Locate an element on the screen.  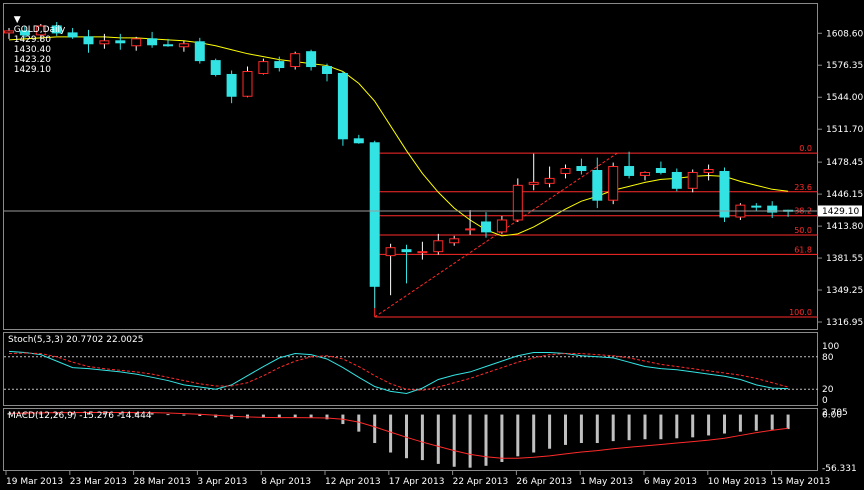
dropdown-triangle-icon: ▼ is located at coordinates (17, 20).